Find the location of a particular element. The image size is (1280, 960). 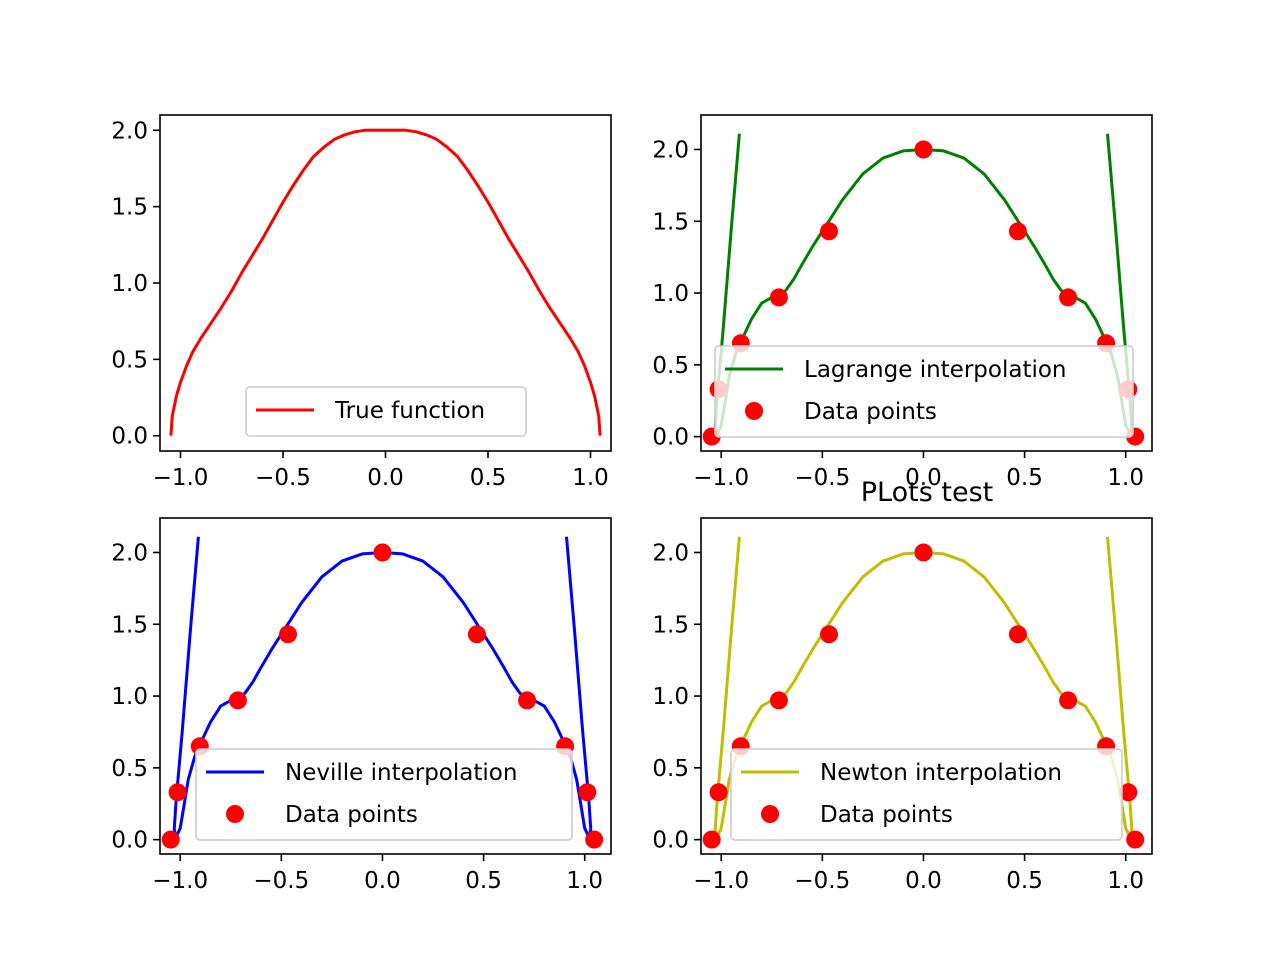

legend: Lagrange interpolation Data points is located at coordinates (924, 391).